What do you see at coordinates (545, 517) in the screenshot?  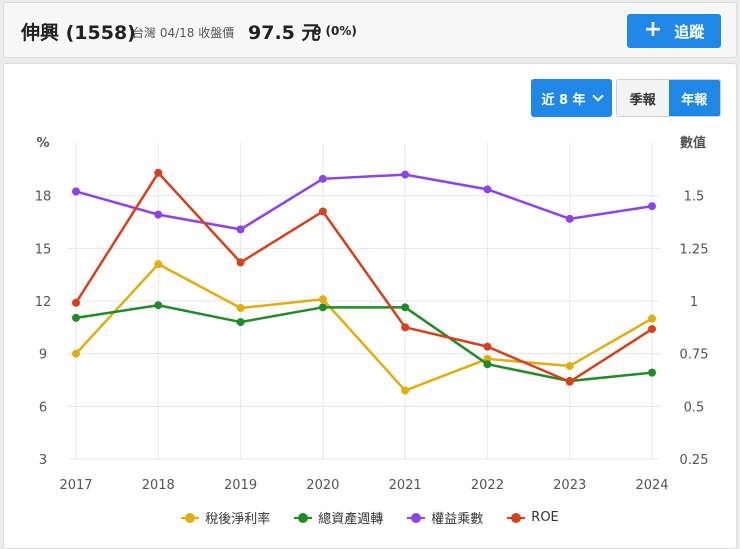 I see `legend-label: ROE` at bounding box center [545, 517].